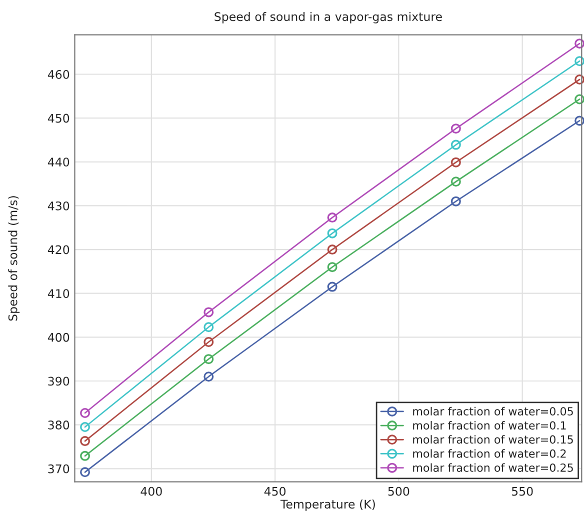 This screenshot has height=512, width=584. What do you see at coordinates (59, 249) in the screenshot?
I see `y-tick-label: 420` at bounding box center [59, 249].